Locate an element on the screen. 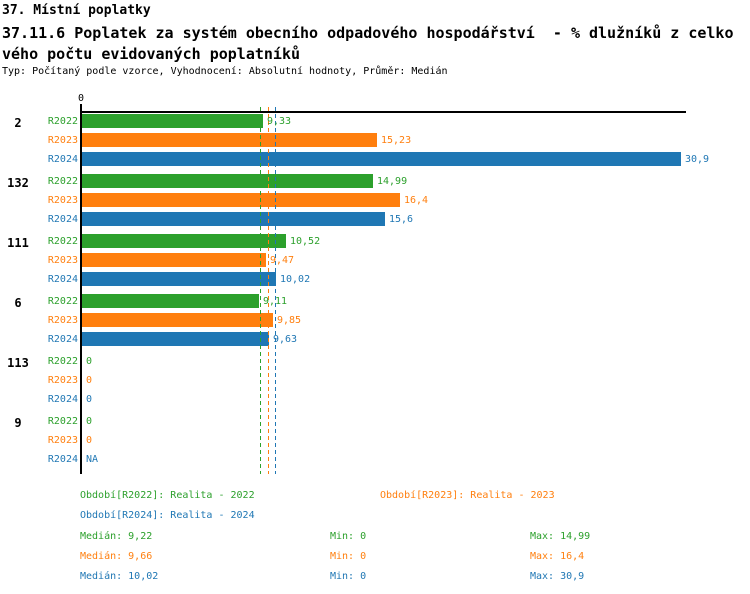  stat-max-r2022: Max: 14,99 is located at coordinates (560, 536).